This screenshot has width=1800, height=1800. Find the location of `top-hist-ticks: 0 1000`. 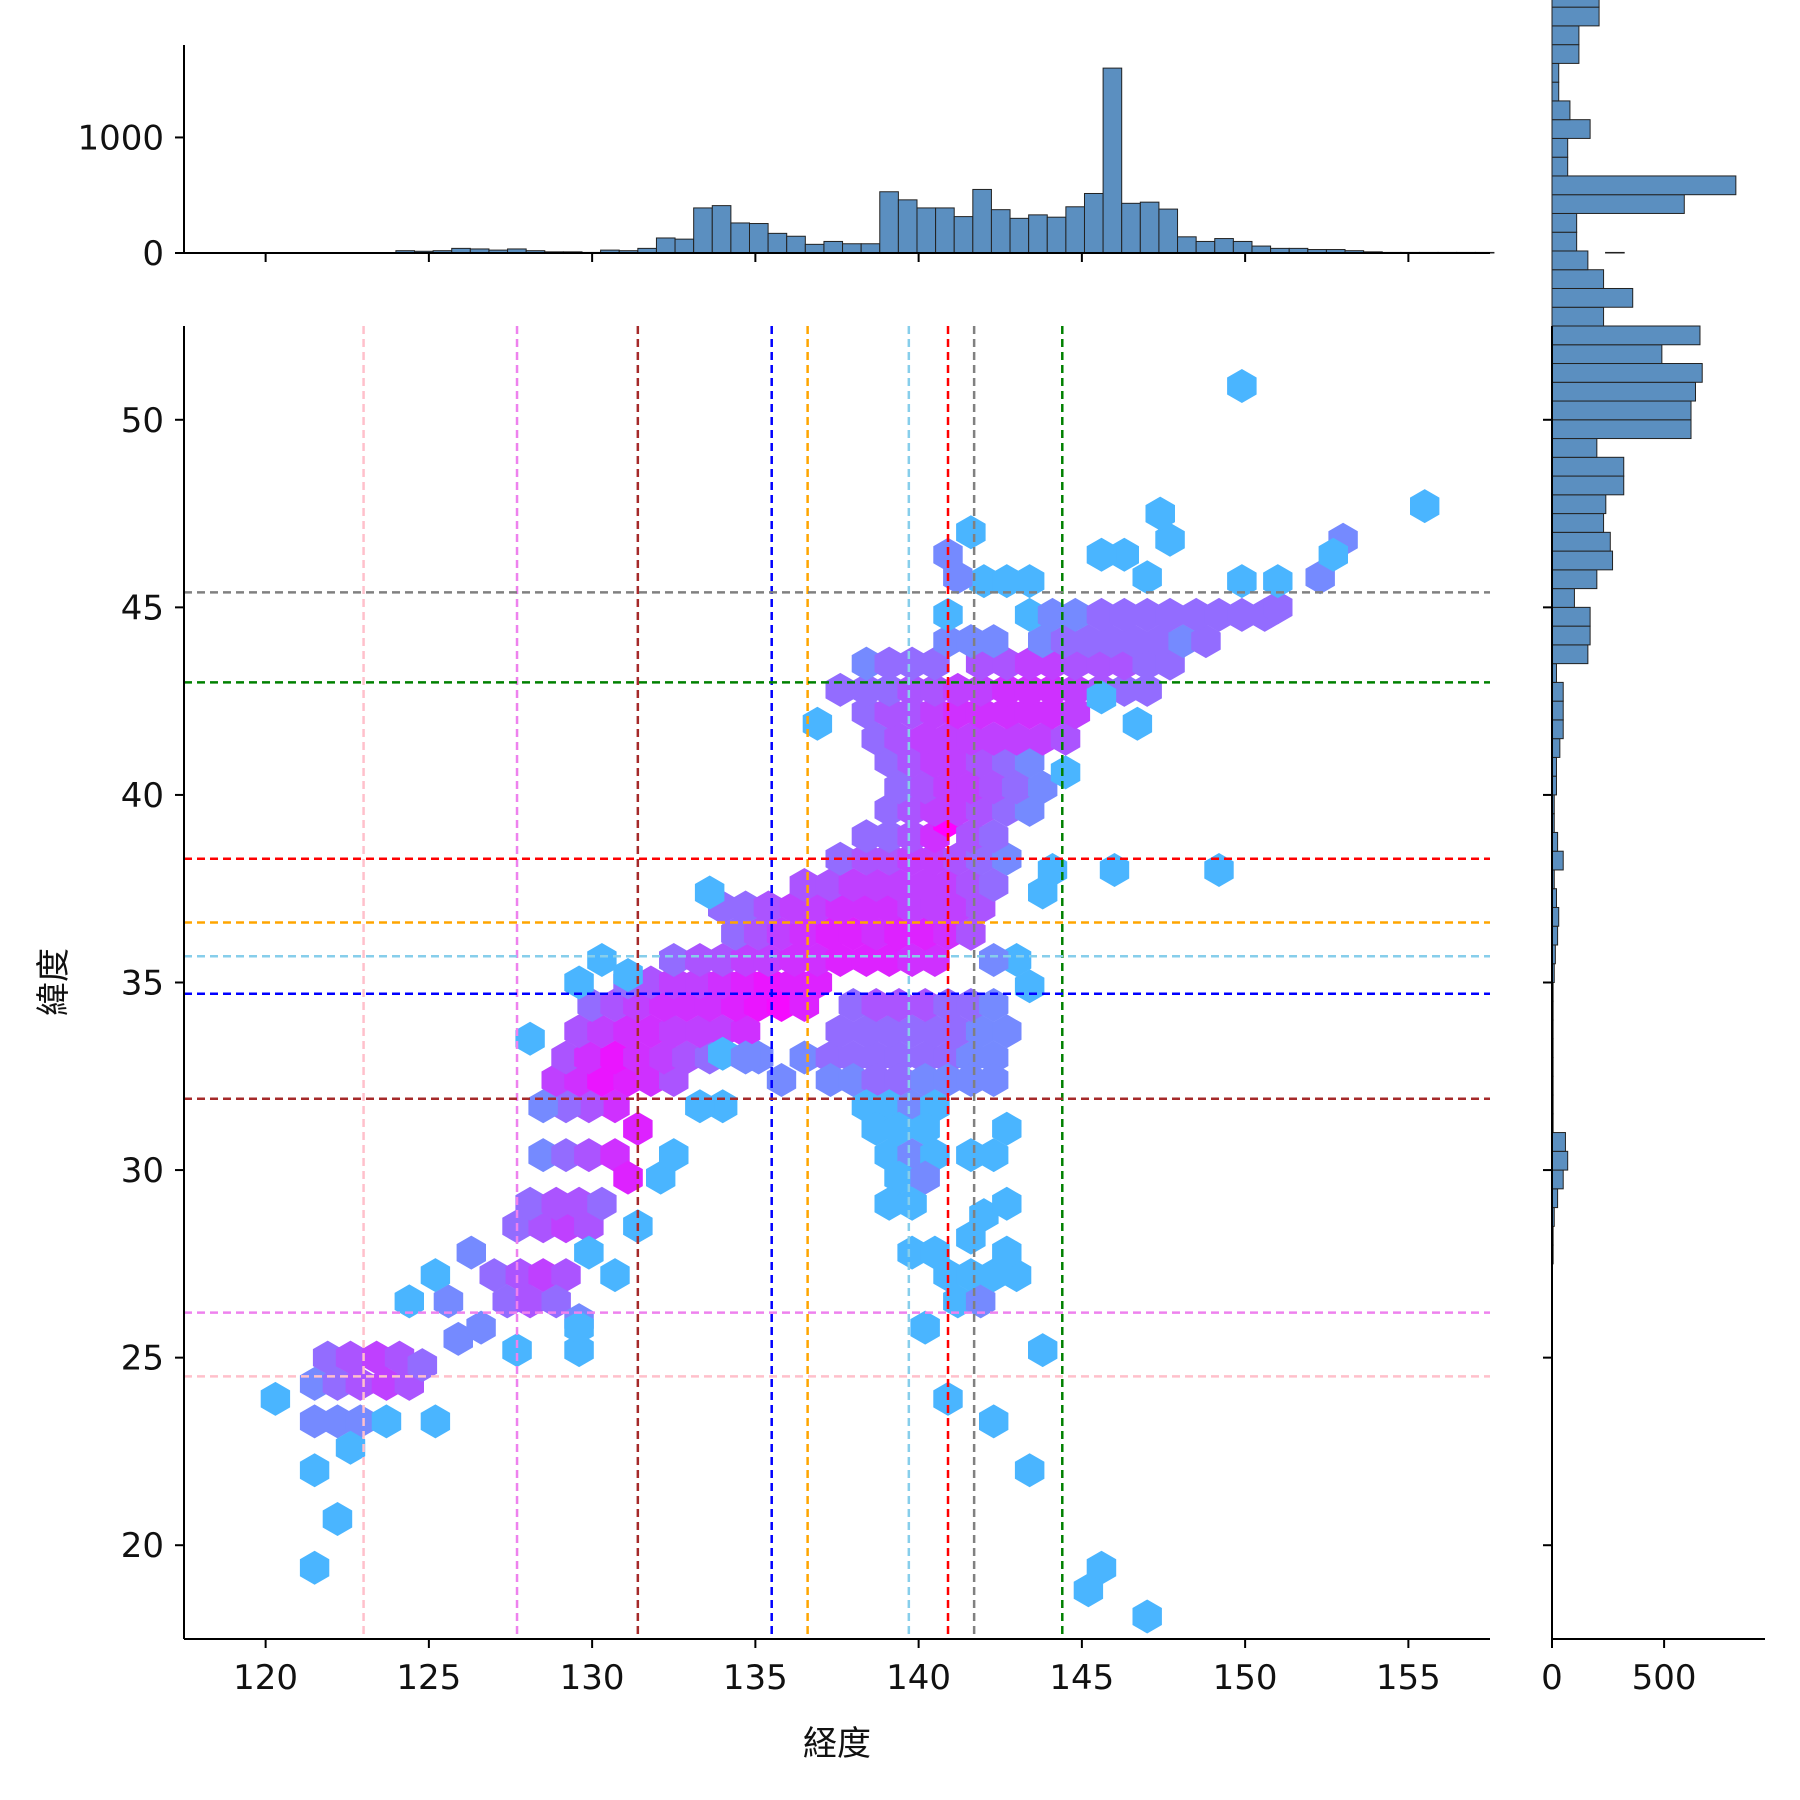

top-hist-ticks: 0 1000 is located at coordinates (743, 196).